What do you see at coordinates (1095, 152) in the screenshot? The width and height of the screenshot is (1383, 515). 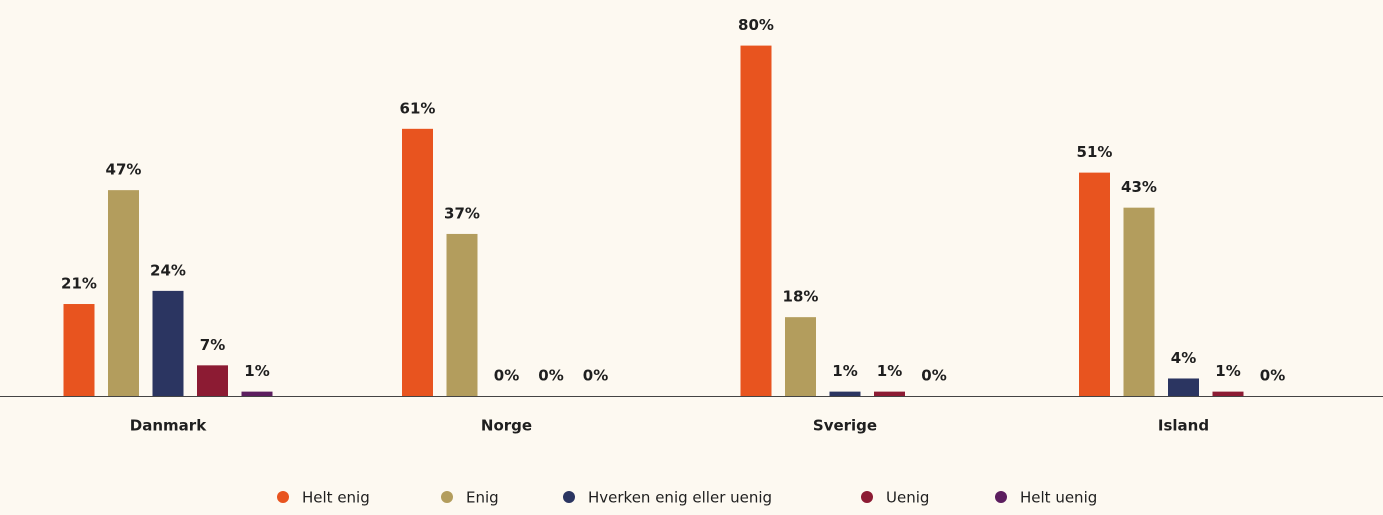 I see `value-label: 51%` at bounding box center [1095, 152].